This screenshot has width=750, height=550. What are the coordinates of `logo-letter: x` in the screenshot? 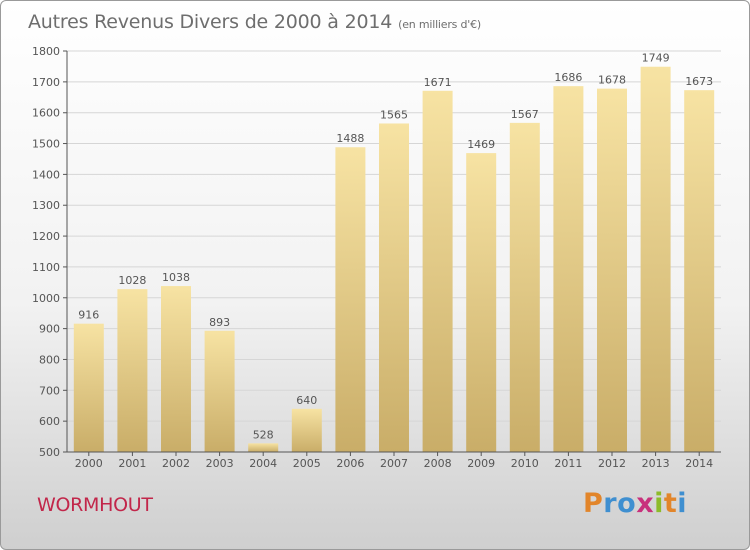 It's located at (645, 503).